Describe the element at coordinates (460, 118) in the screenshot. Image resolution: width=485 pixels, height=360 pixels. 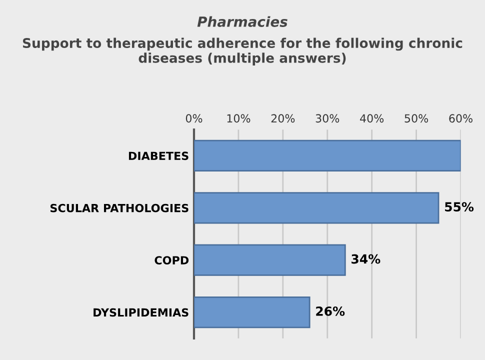
I see `x-tick-label: 60%` at that location.